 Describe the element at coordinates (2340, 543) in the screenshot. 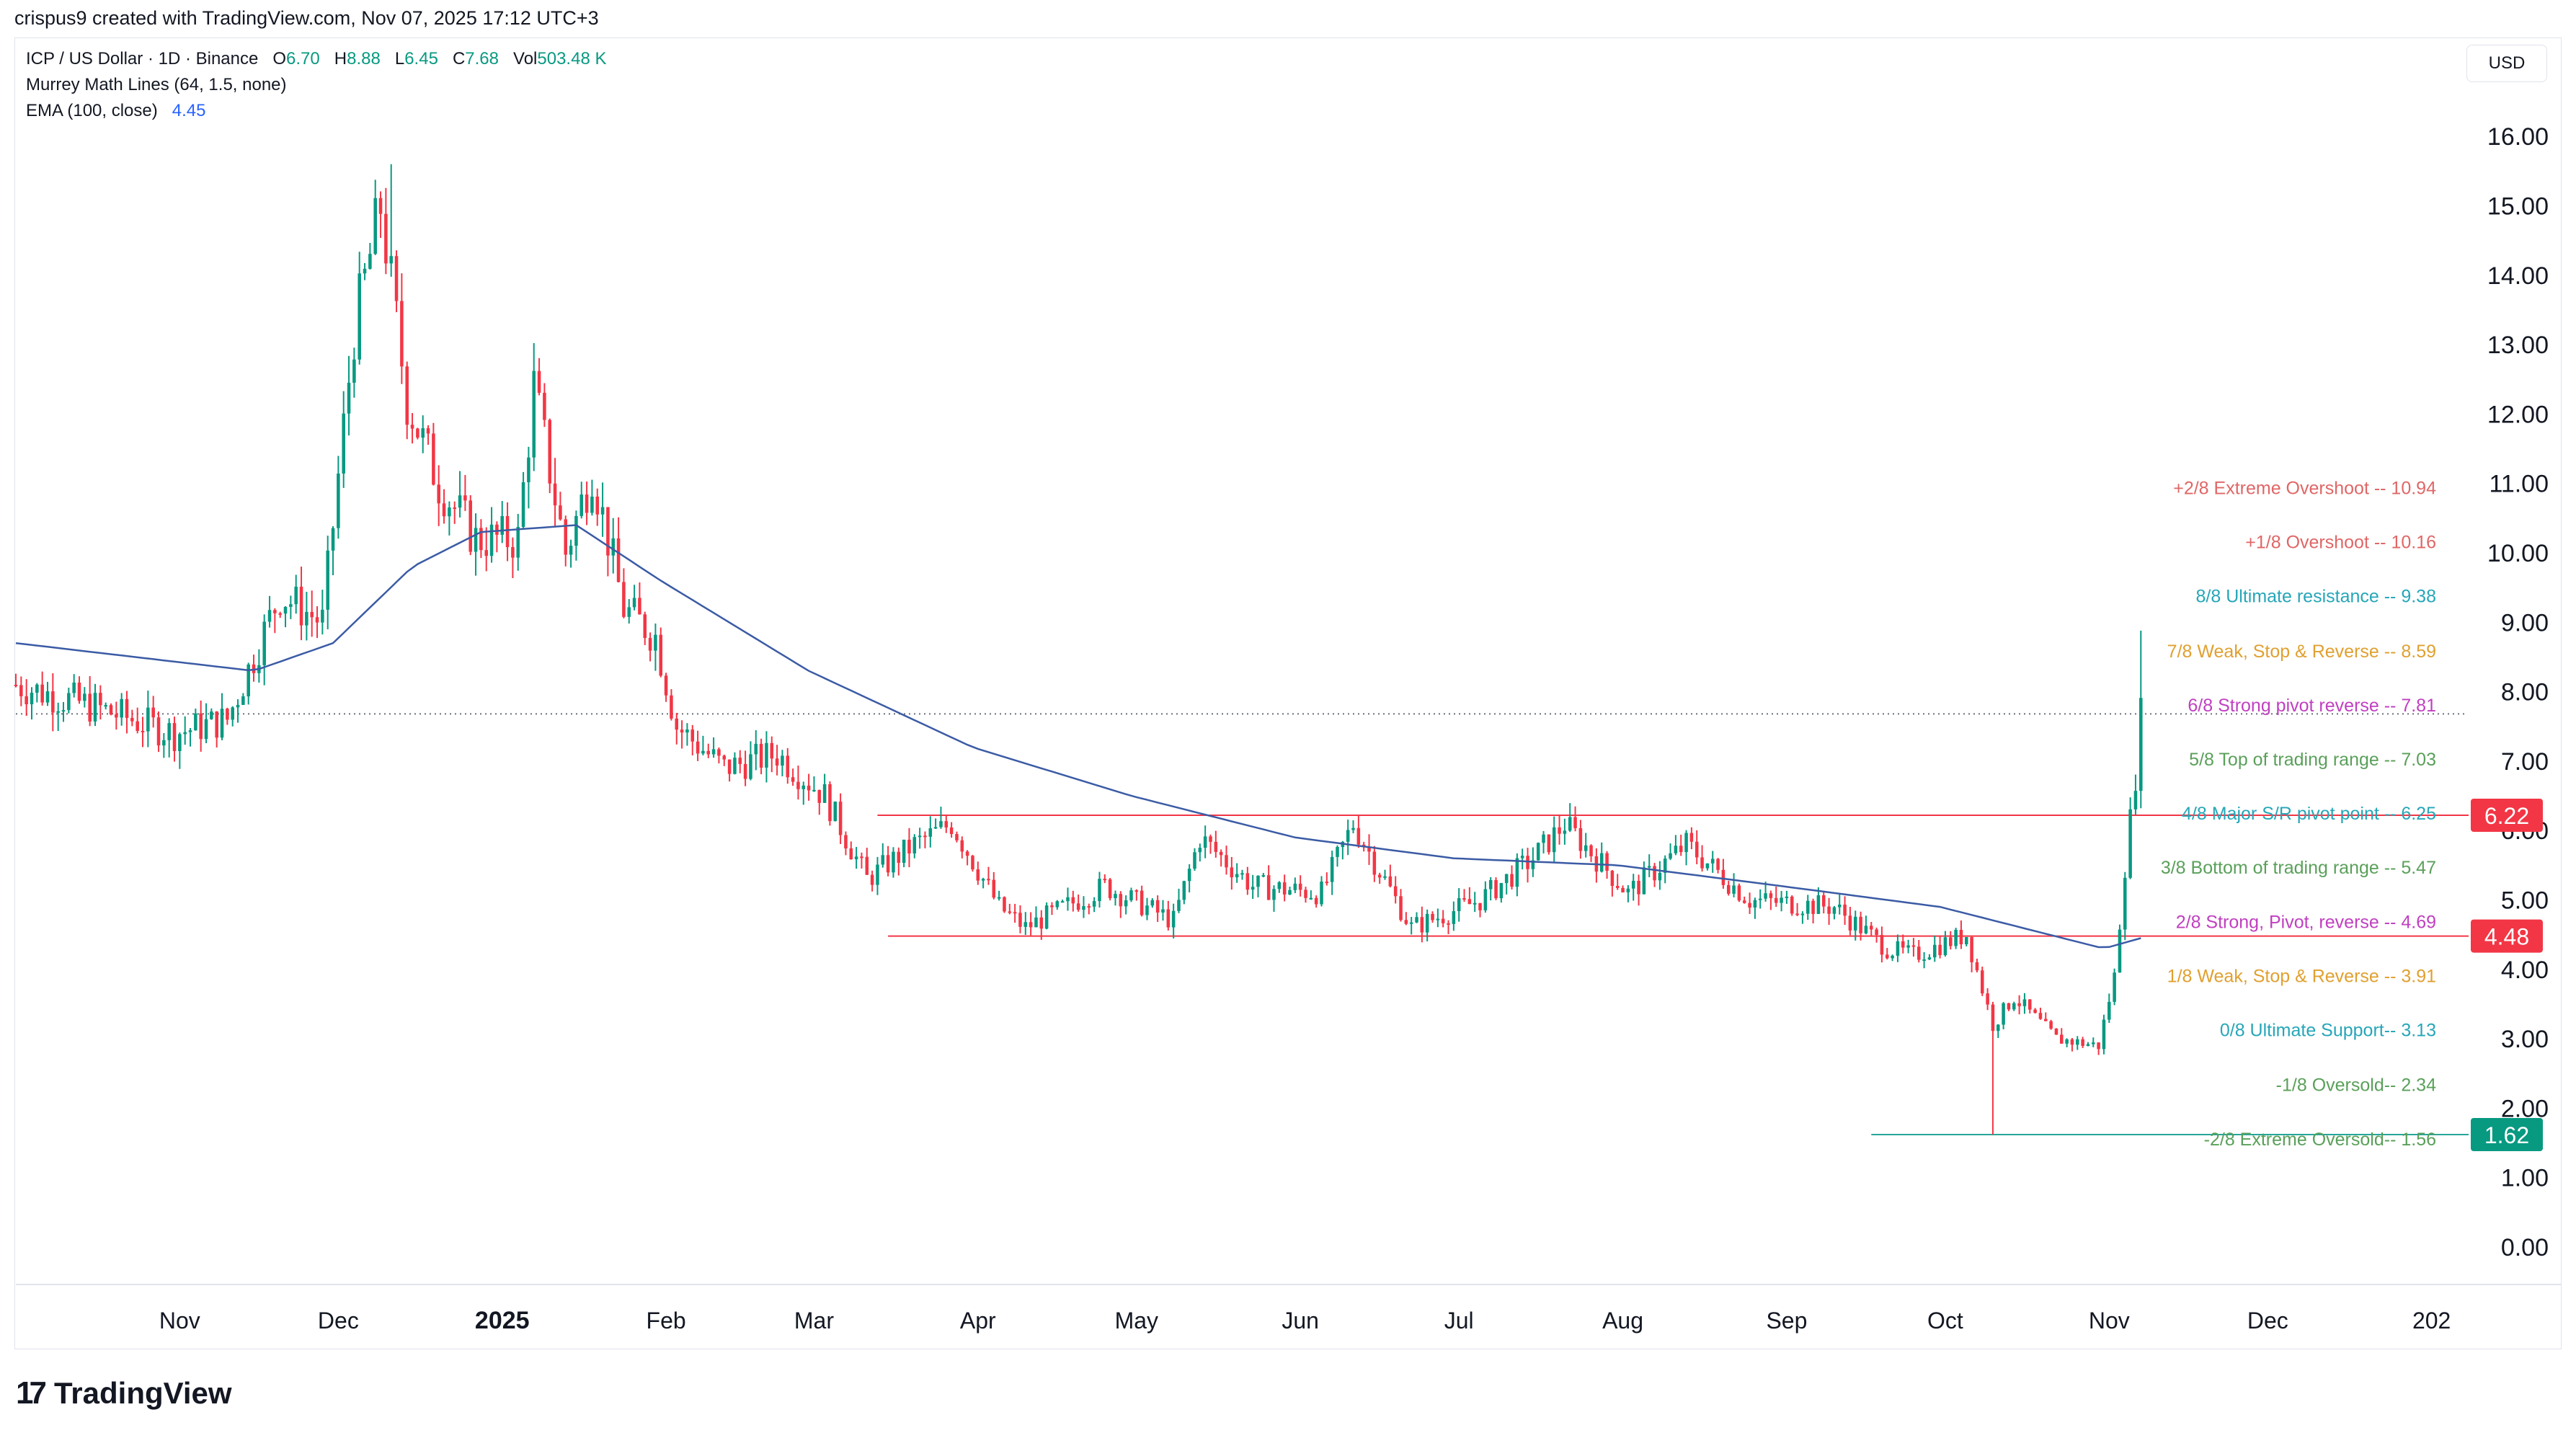

I see `murrey-line-label: +1/8 Overshoot -- 10.16` at that location.